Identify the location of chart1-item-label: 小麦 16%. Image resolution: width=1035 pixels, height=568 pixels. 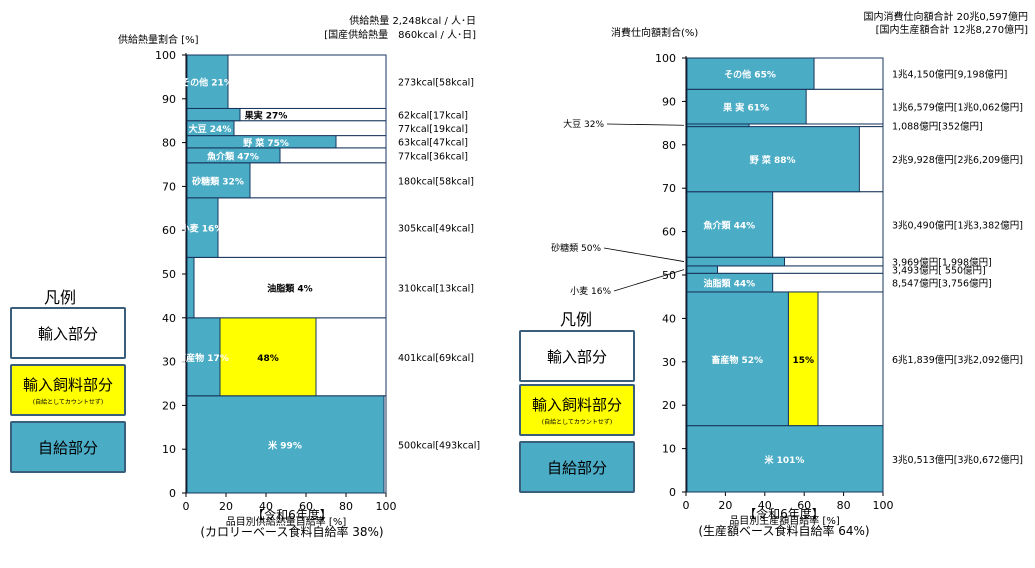
(202, 229).